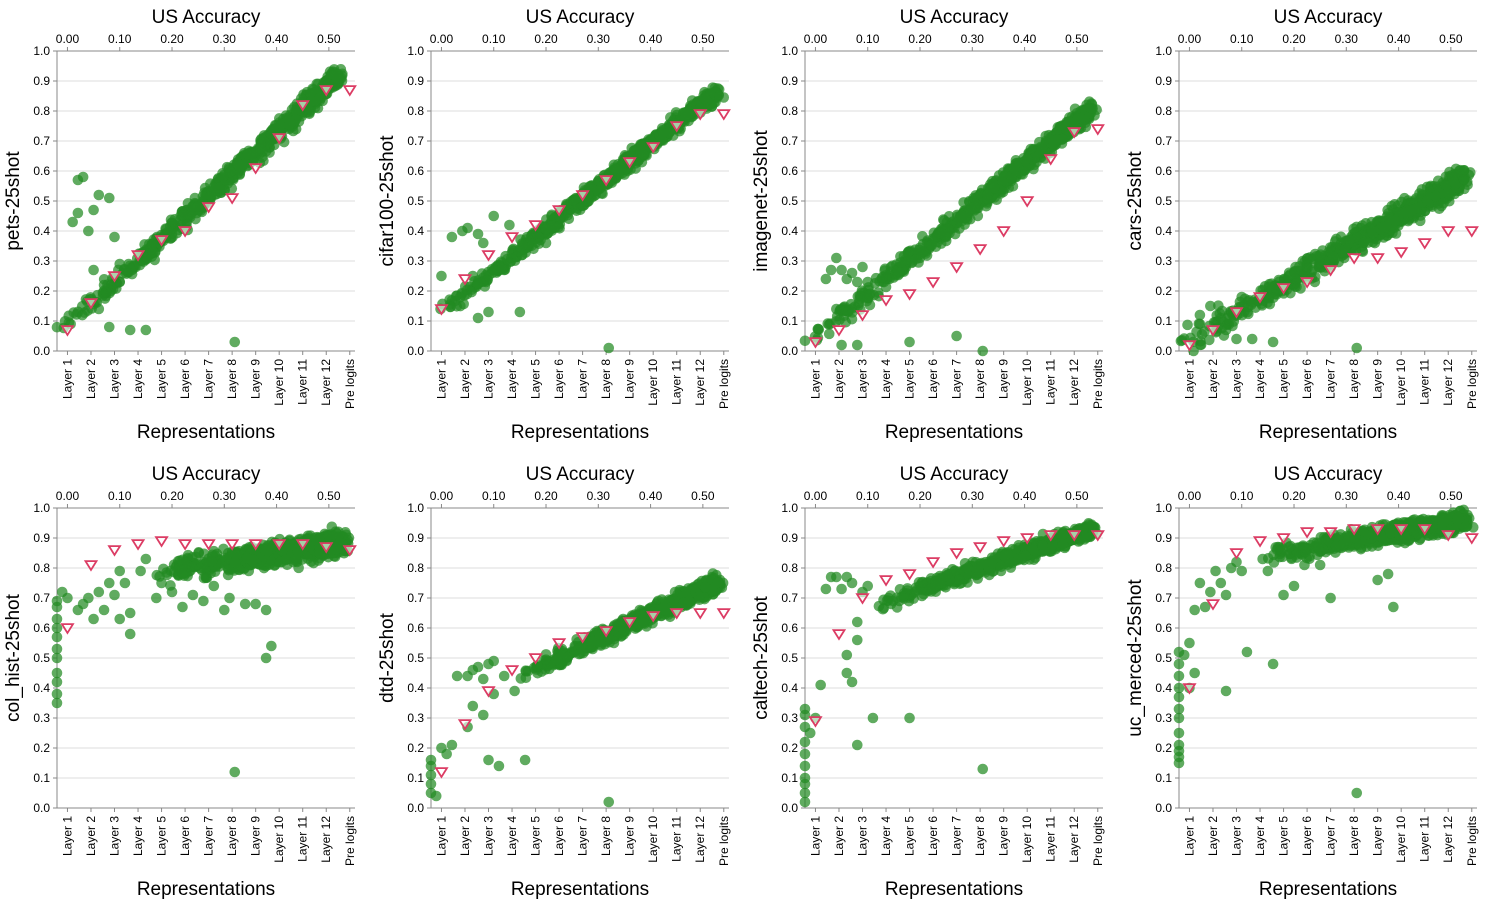  I want to click on top-tick-label: 0.10, so click(120, 39).